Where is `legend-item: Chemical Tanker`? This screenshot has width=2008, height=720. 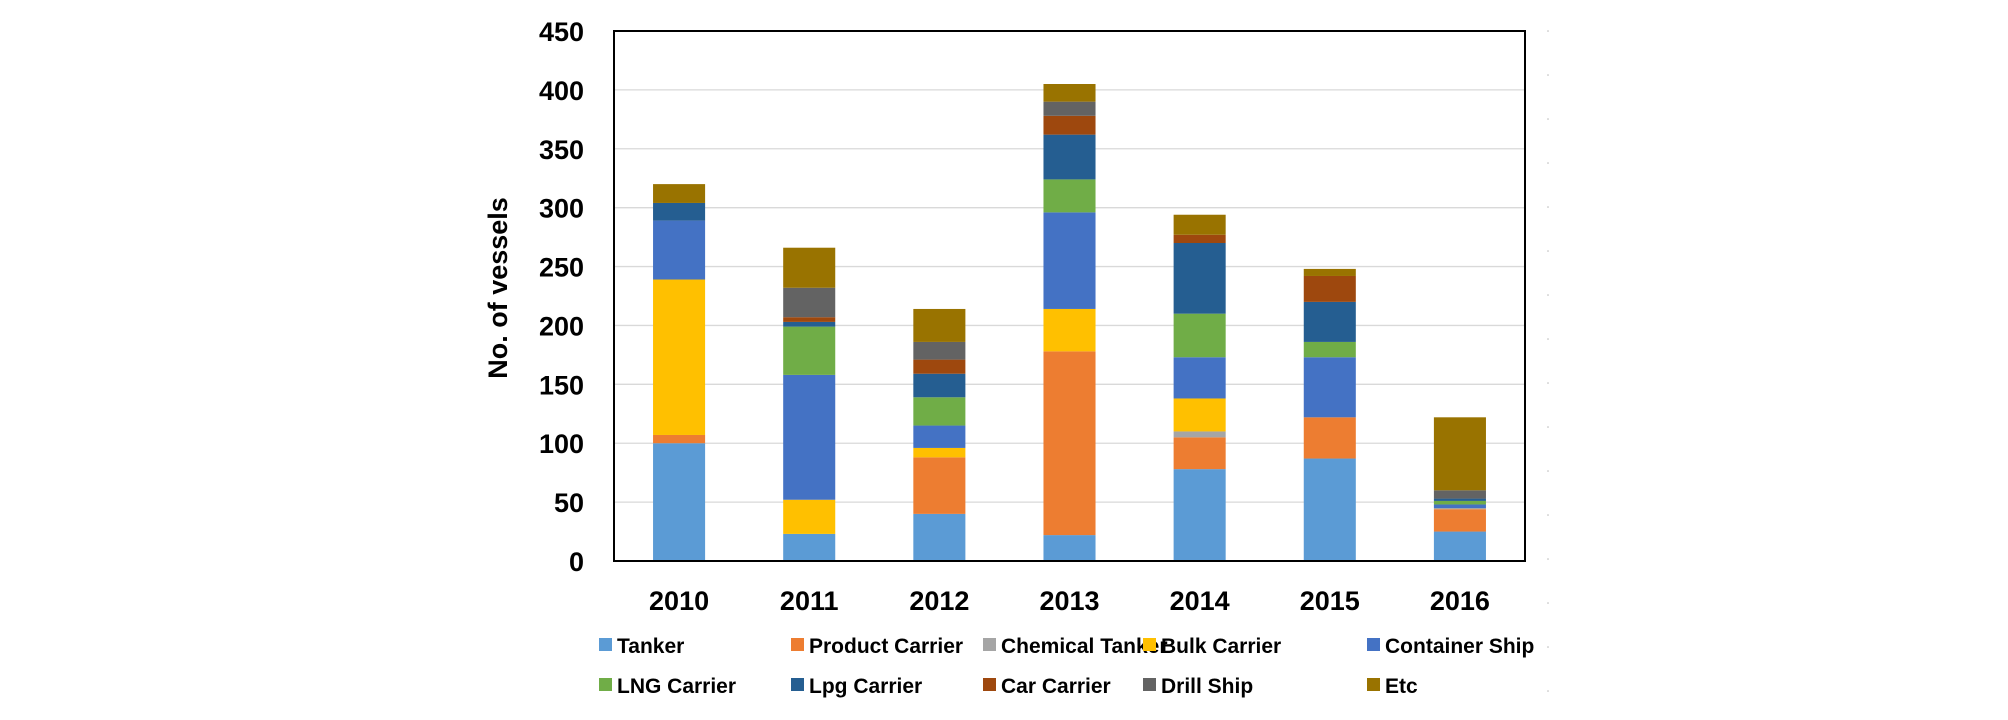
legend-item: Chemical Tanker is located at coordinates (1075, 646).